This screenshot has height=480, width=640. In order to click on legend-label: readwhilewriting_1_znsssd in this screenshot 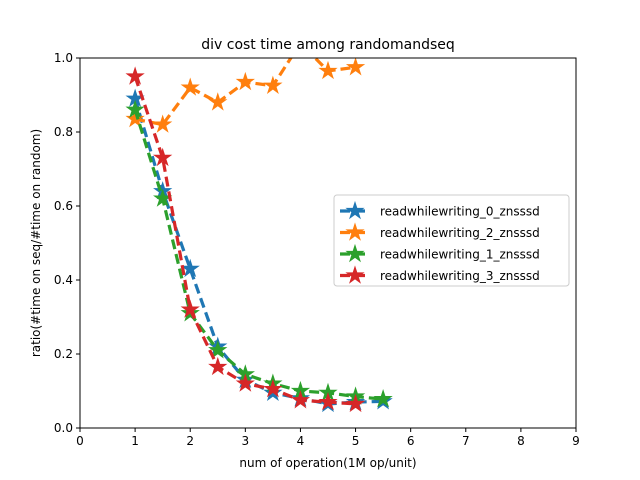, I will do `click(460, 255)`.